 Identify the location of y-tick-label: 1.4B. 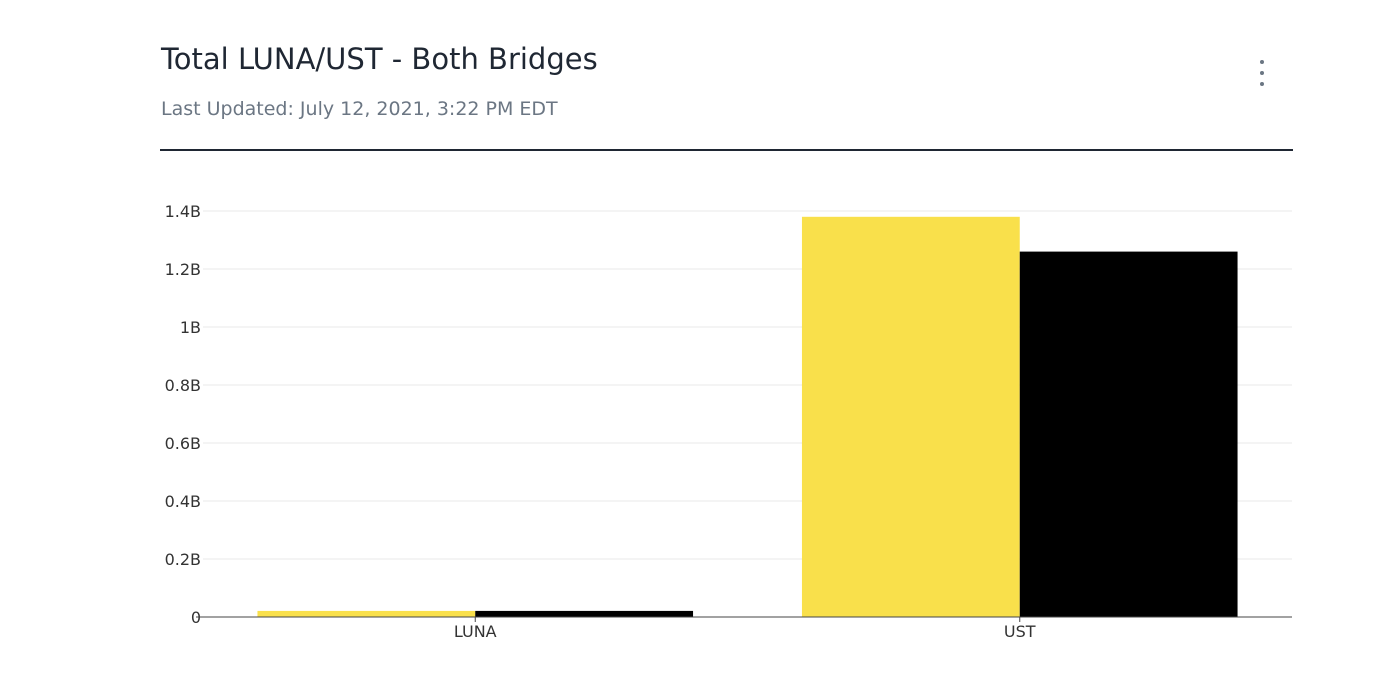
(183, 211).